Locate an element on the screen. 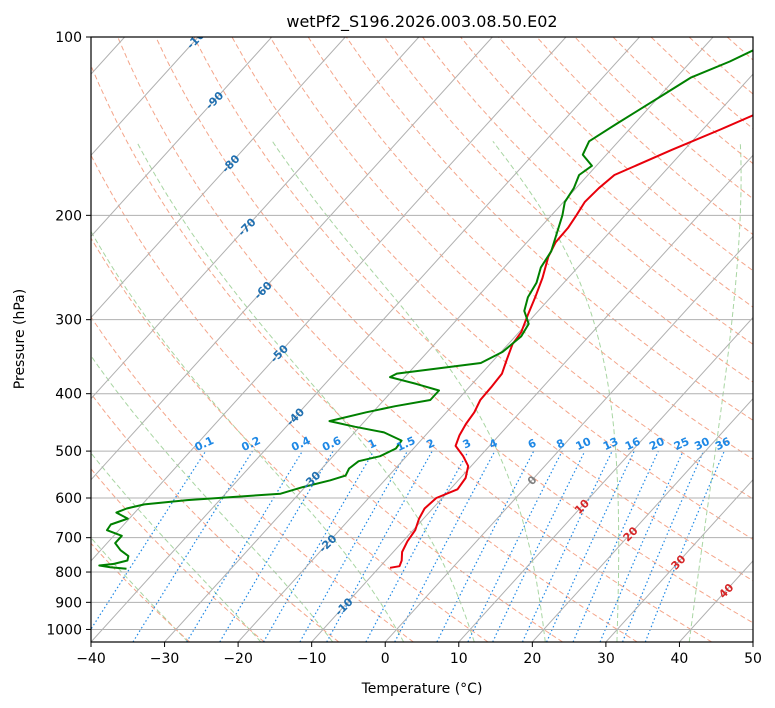 This screenshot has width=775, height=708. y-axis-ticks: 100 200 300 400 500 600 700 800 900 1000 is located at coordinates (68, 334).